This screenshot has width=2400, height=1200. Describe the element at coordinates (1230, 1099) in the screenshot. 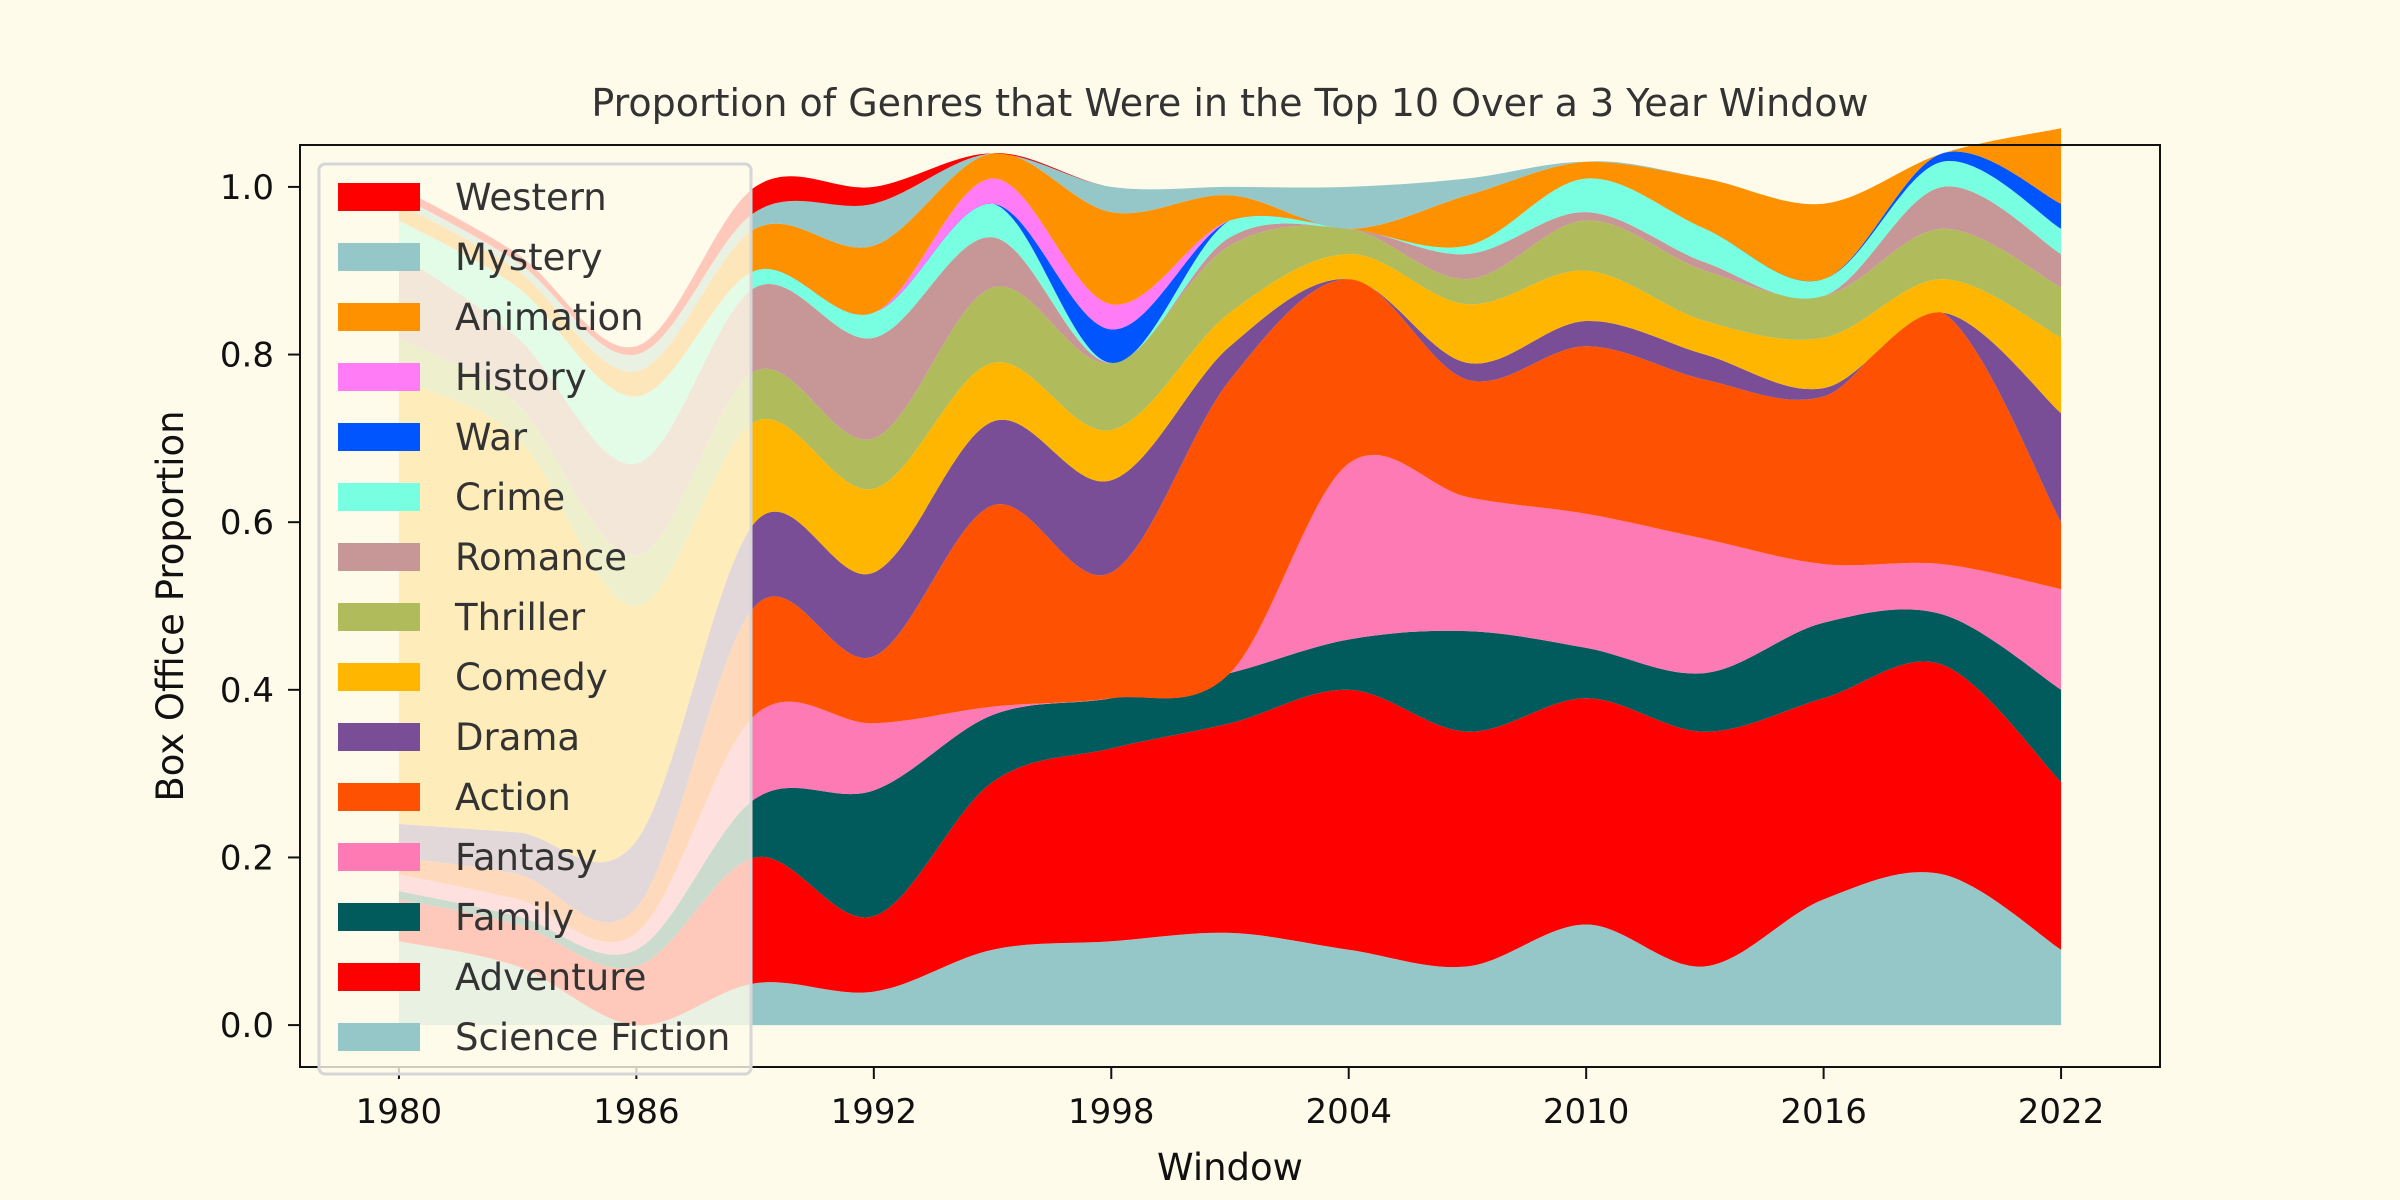

I see `x-axis: 1980 1986 1992 1998 2004 2010 2016 2022` at that location.